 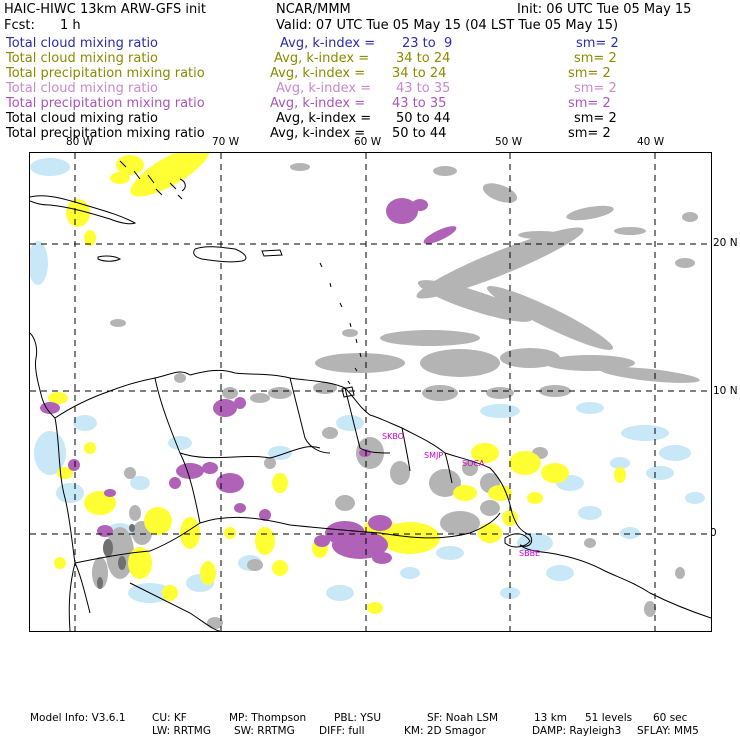 I want to click on lon-label: 60 W, so click(x=368, y=142).